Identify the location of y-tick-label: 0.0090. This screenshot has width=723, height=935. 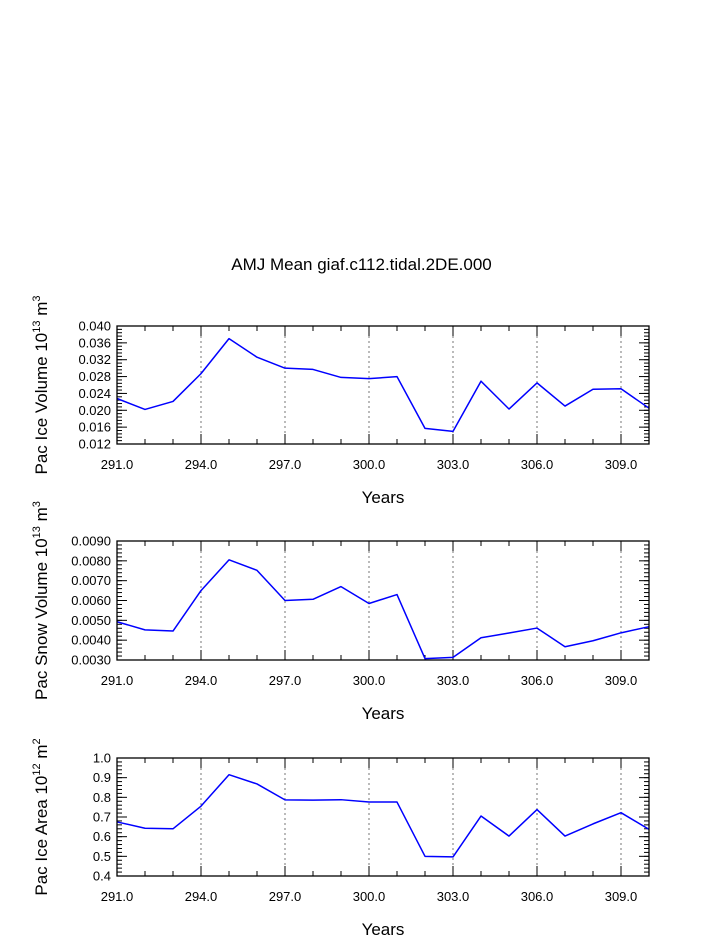
(91, 541).